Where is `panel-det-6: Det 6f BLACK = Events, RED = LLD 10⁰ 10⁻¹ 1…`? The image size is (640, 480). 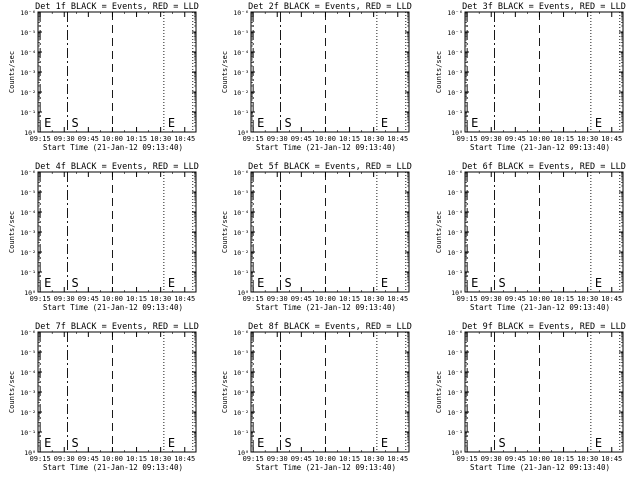 panel-det-6: Det 6f BLACK = Events, RED = LLD 10⁰ 10⁻¹ 1… is located at coordinates (530, 237).